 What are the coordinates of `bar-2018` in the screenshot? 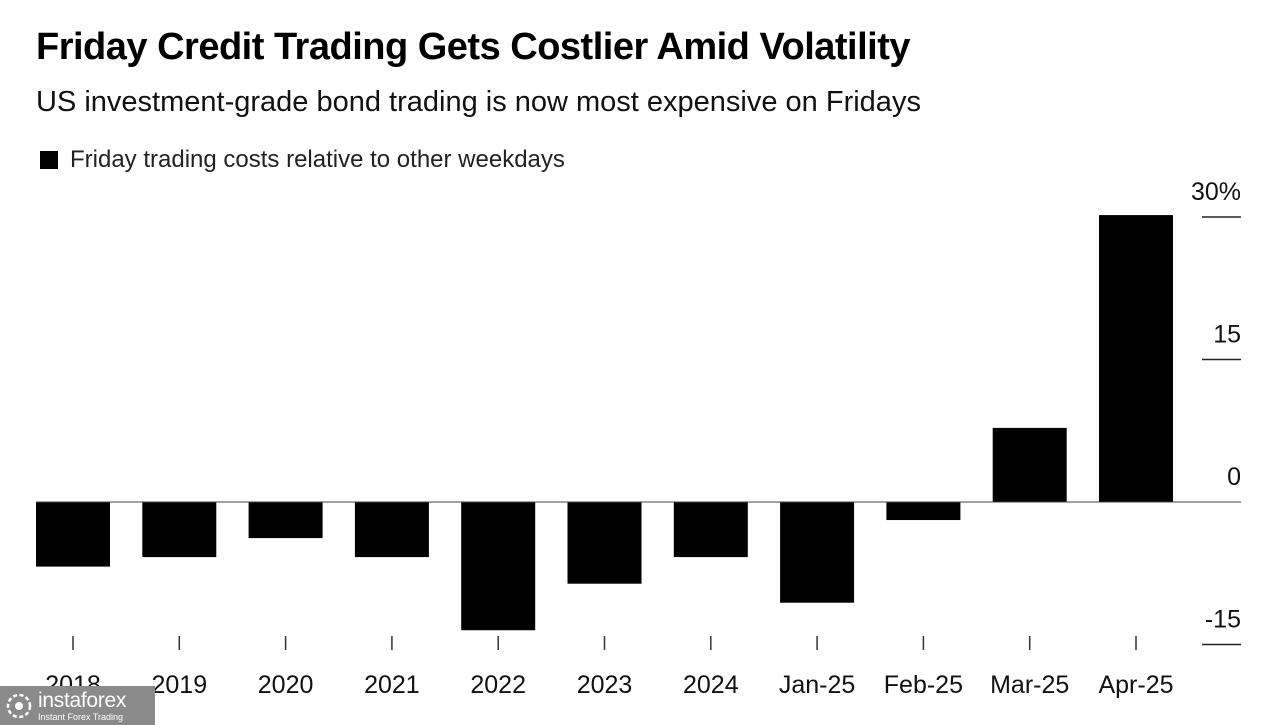 It's located at (73, 534).